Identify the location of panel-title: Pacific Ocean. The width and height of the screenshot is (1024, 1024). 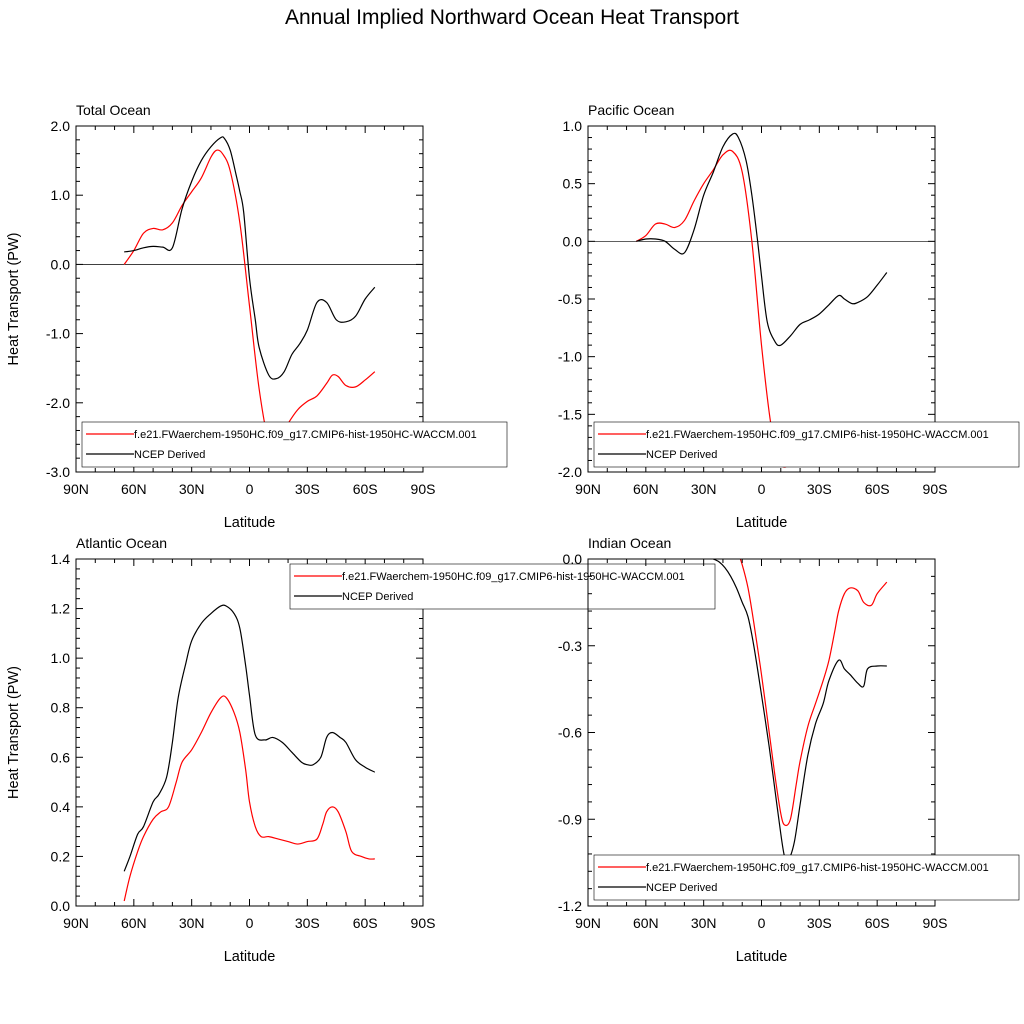
(631, 110).